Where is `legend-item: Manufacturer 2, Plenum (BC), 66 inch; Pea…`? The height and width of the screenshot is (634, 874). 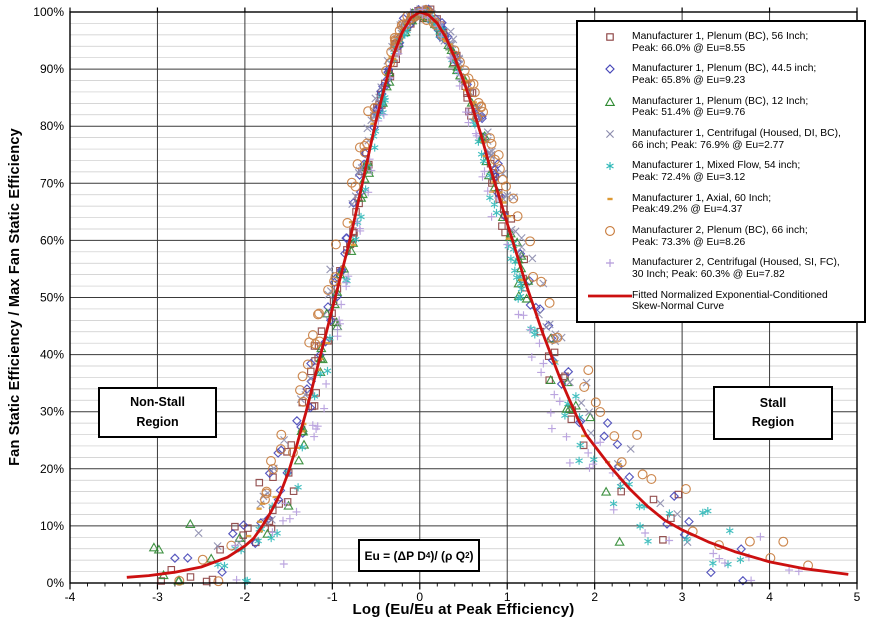 legend-item: Manufacturer 2, Plenum (BC), 66 inch; Pea… is located at coordinates (724, 236).